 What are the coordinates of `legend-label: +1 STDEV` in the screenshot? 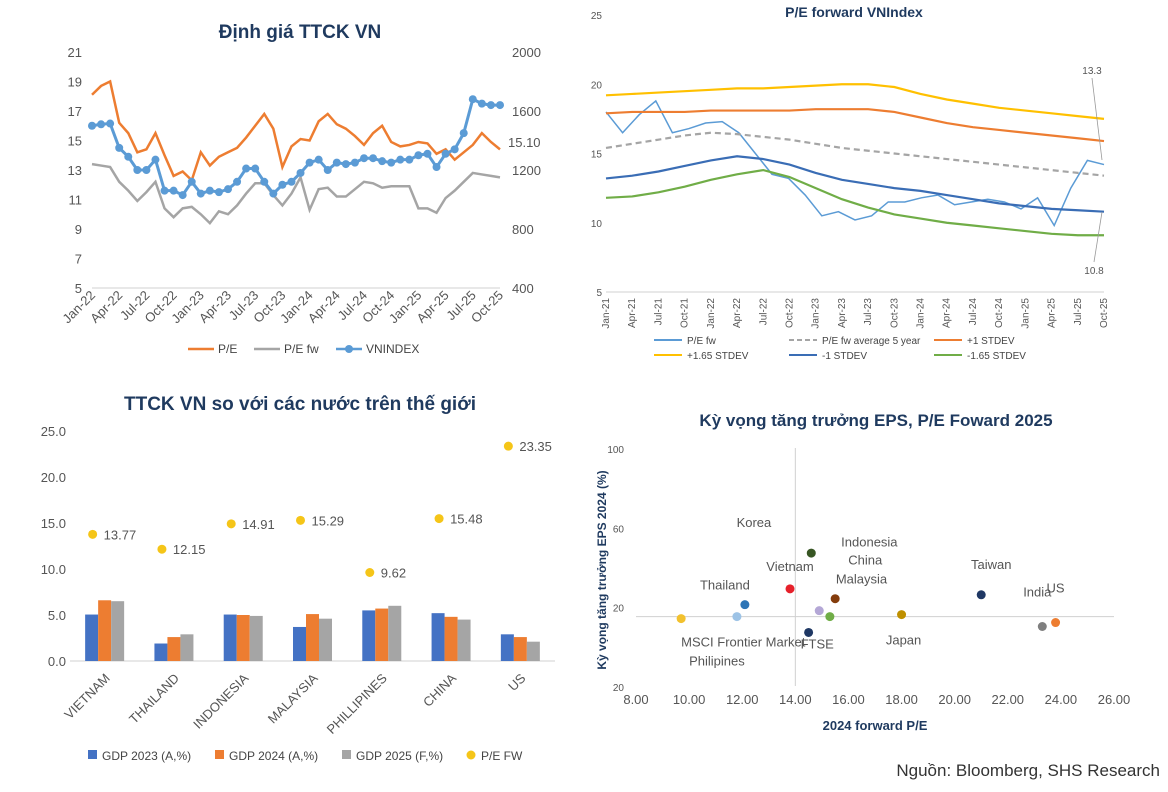 It's located at (991, 341).